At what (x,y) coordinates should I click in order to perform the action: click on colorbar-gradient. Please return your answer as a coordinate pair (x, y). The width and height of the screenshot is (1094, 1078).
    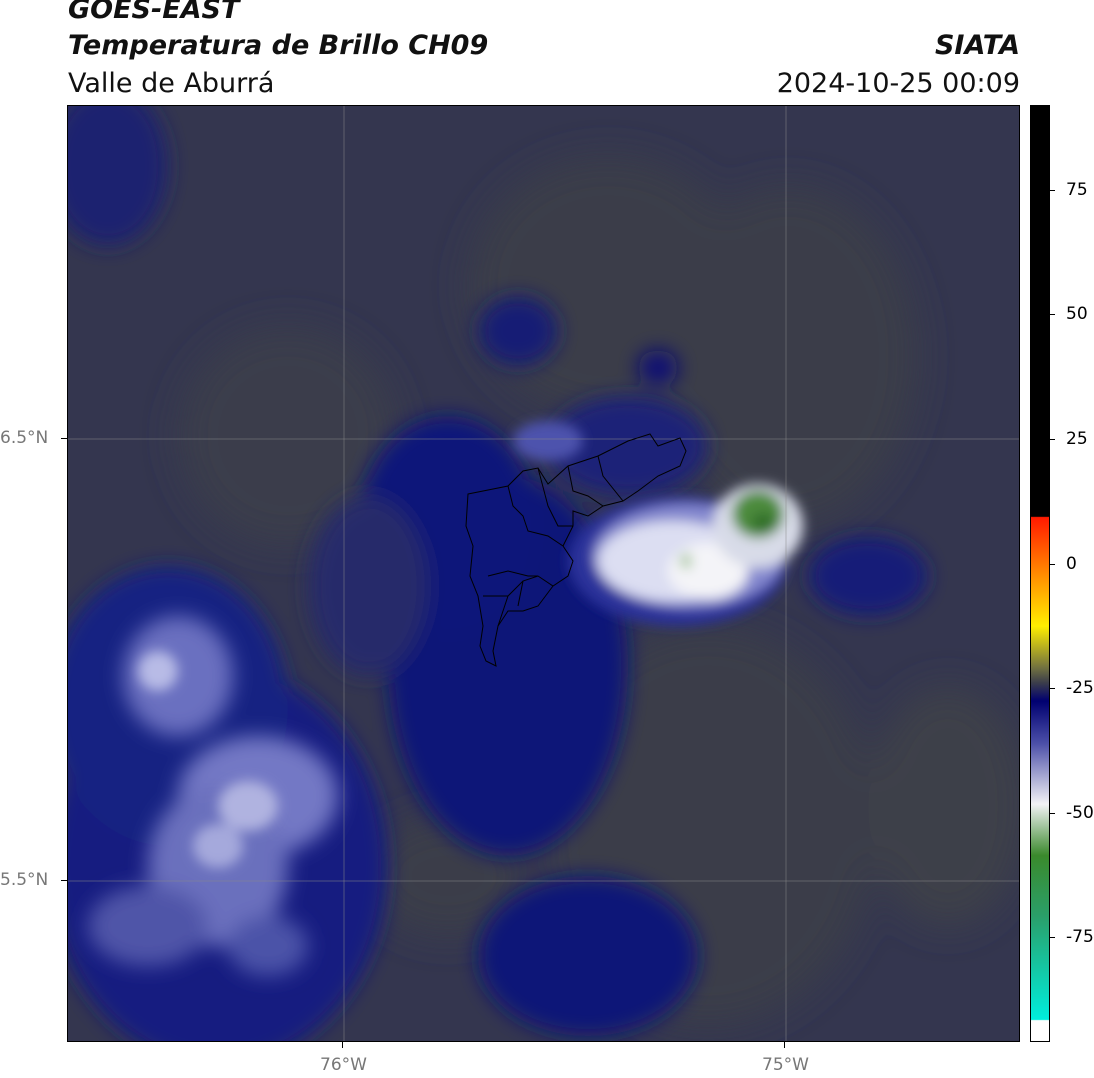
    Looking at the image, I should click on (1040, 573).